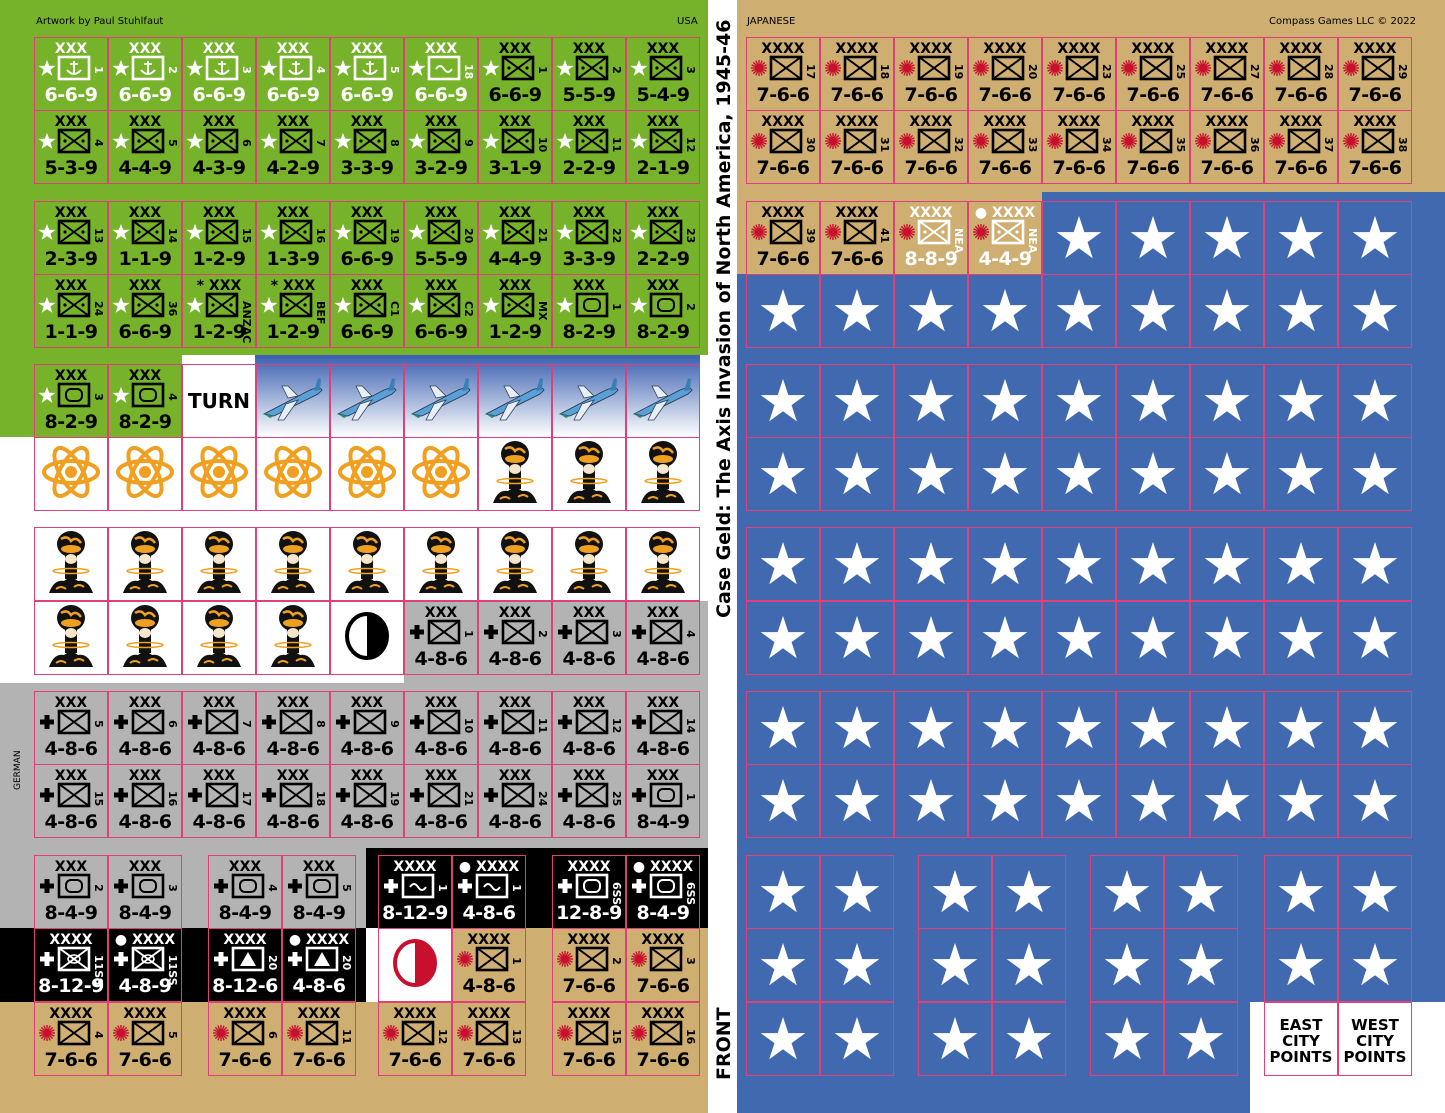 This screenshot has height=1113, width=1445. What do you see at coordinates (71, 1039) in the screenshot?
I see `unit-counter: XXXX 4 7-6-6` at bounding box center [71, 1039].